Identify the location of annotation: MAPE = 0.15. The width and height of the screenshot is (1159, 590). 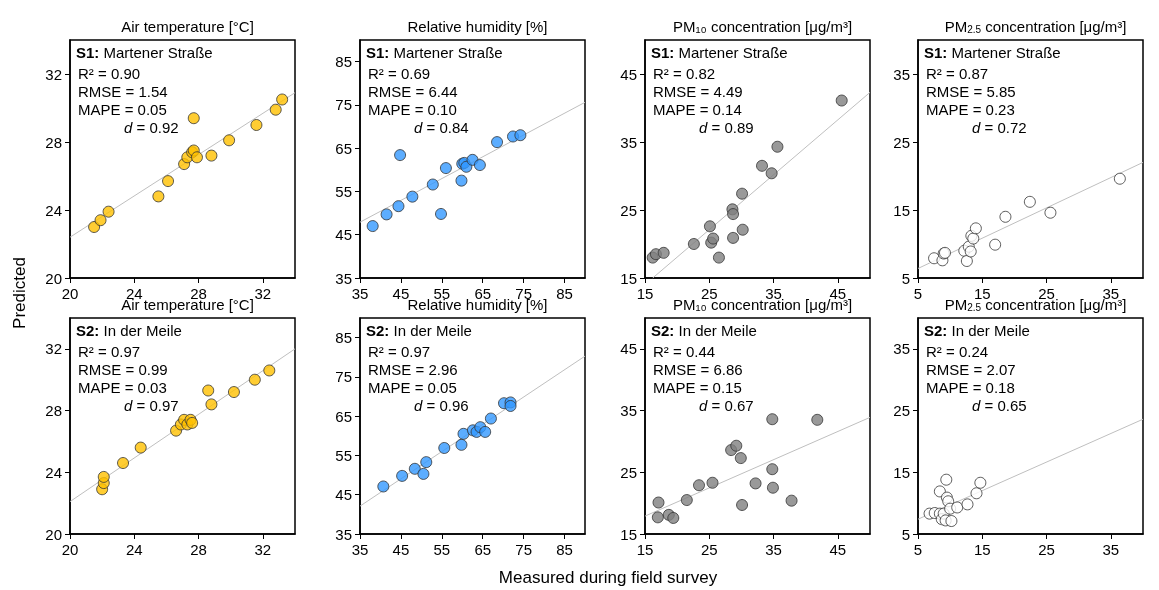
(697, 387).